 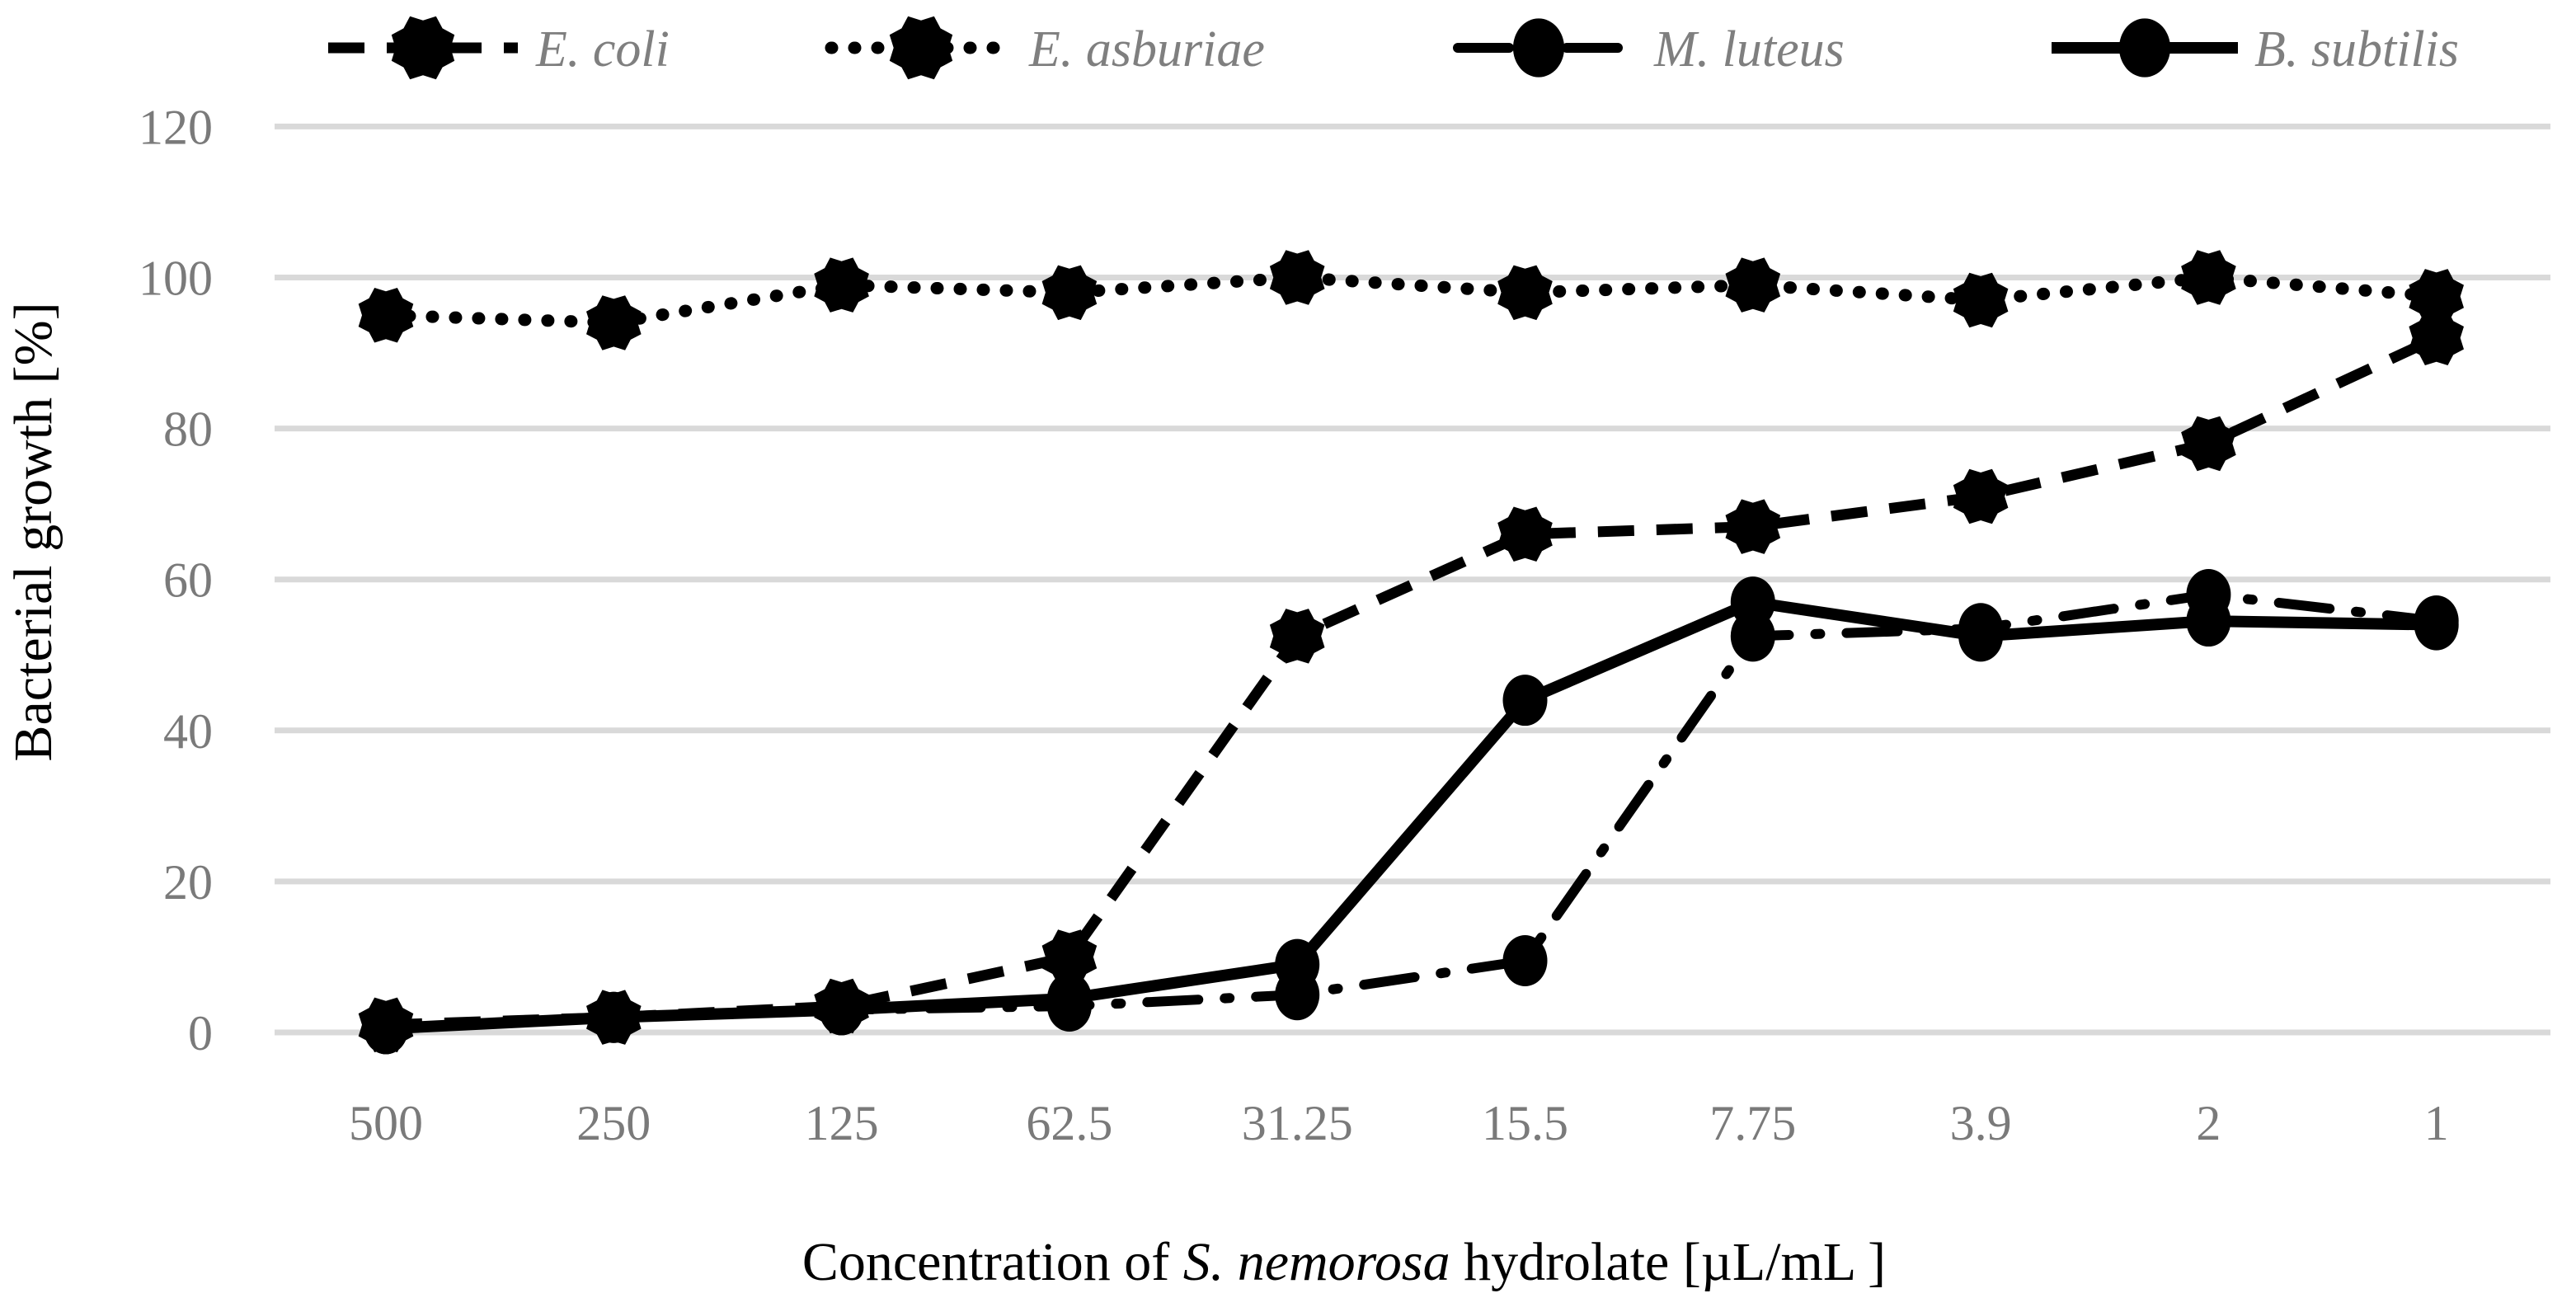 I want to click on legend-item-b-subtilis: B. subtilis, so click(x=2255, y=48).